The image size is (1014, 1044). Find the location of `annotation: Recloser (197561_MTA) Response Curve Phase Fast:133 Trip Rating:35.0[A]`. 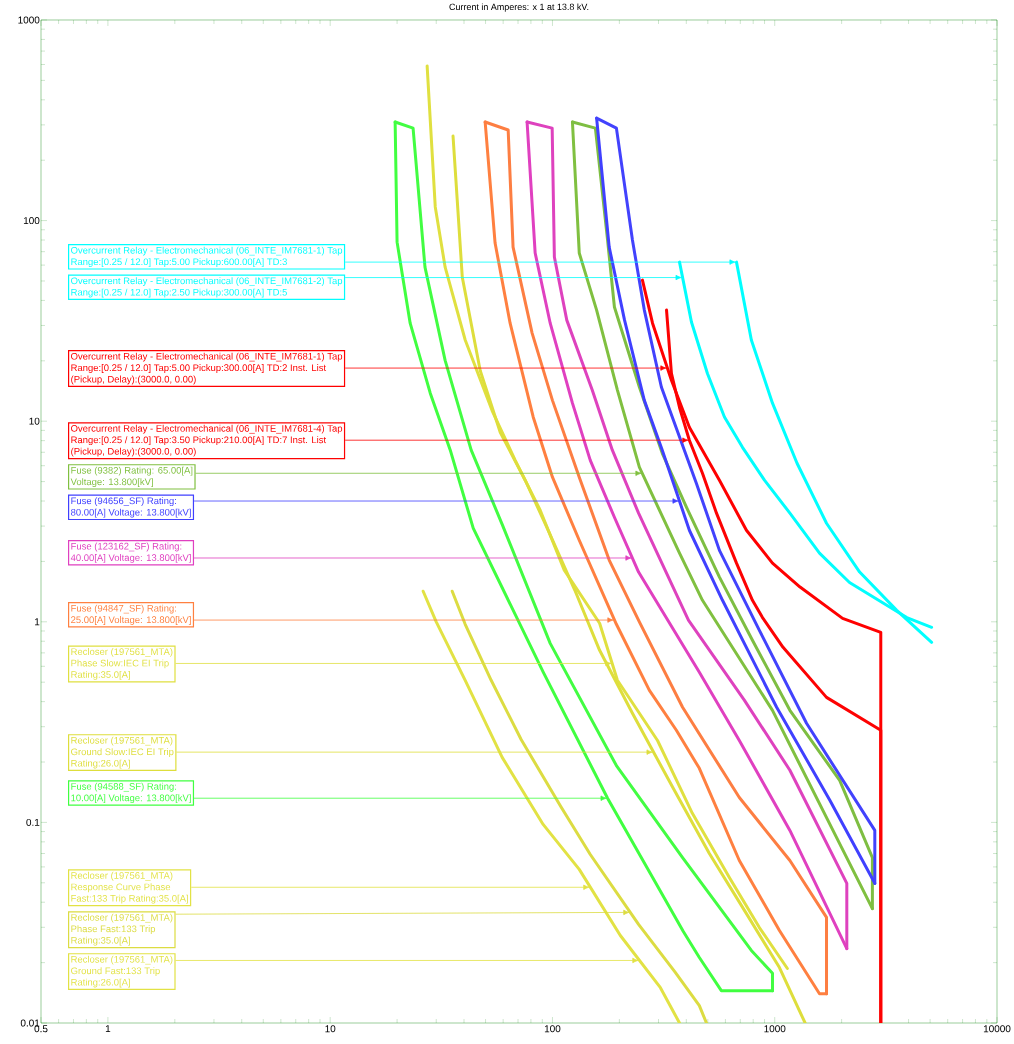

annotation: Recloser (197561_MTA) Response Curve Phase Fast:133 Trip Rating:35.0[A] is located at coordinates (129, 887).